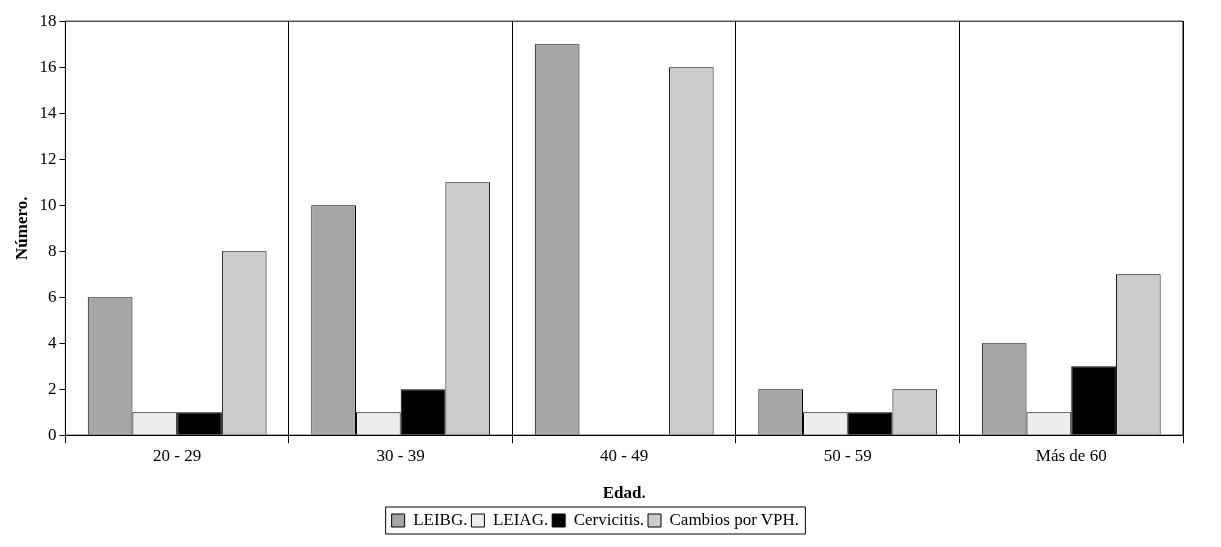  What do you see at coordinates (624, 493) in the screenshot?
I see `x-axis-title: Edad.` at bounding box center [624, 493].